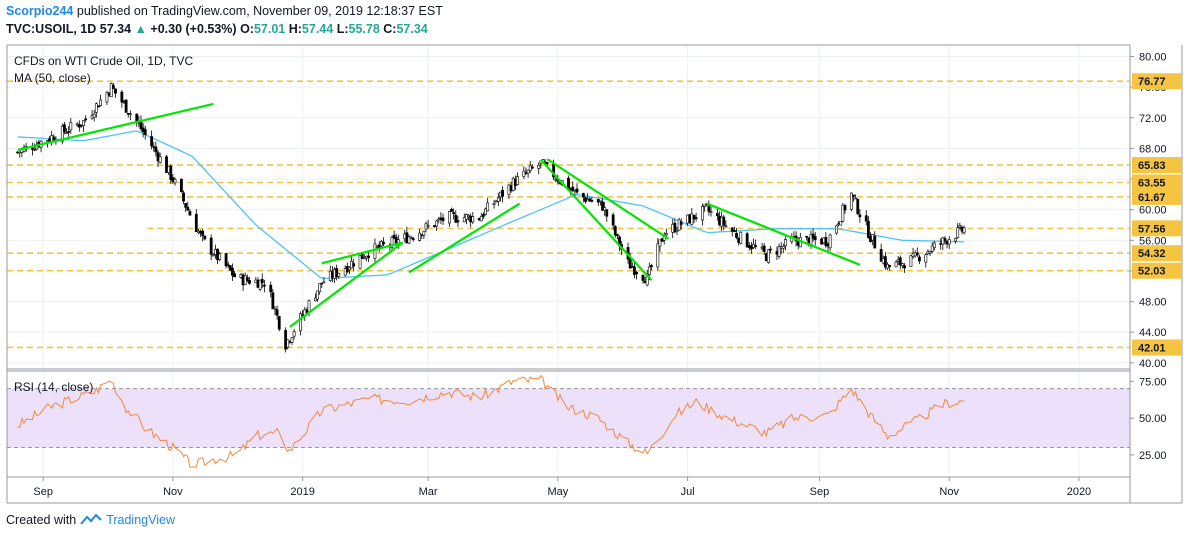 This screenshot has height=539, width=1188. I want to click on high-label: H:, so click(295, 29).